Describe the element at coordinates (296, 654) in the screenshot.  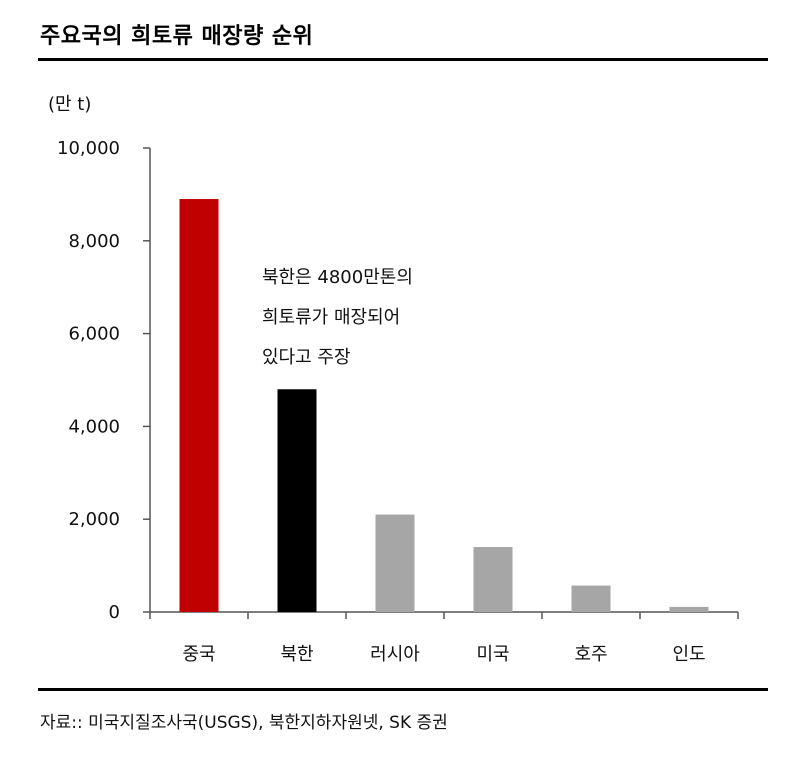
I see `x-category-label: 북한` at that location.